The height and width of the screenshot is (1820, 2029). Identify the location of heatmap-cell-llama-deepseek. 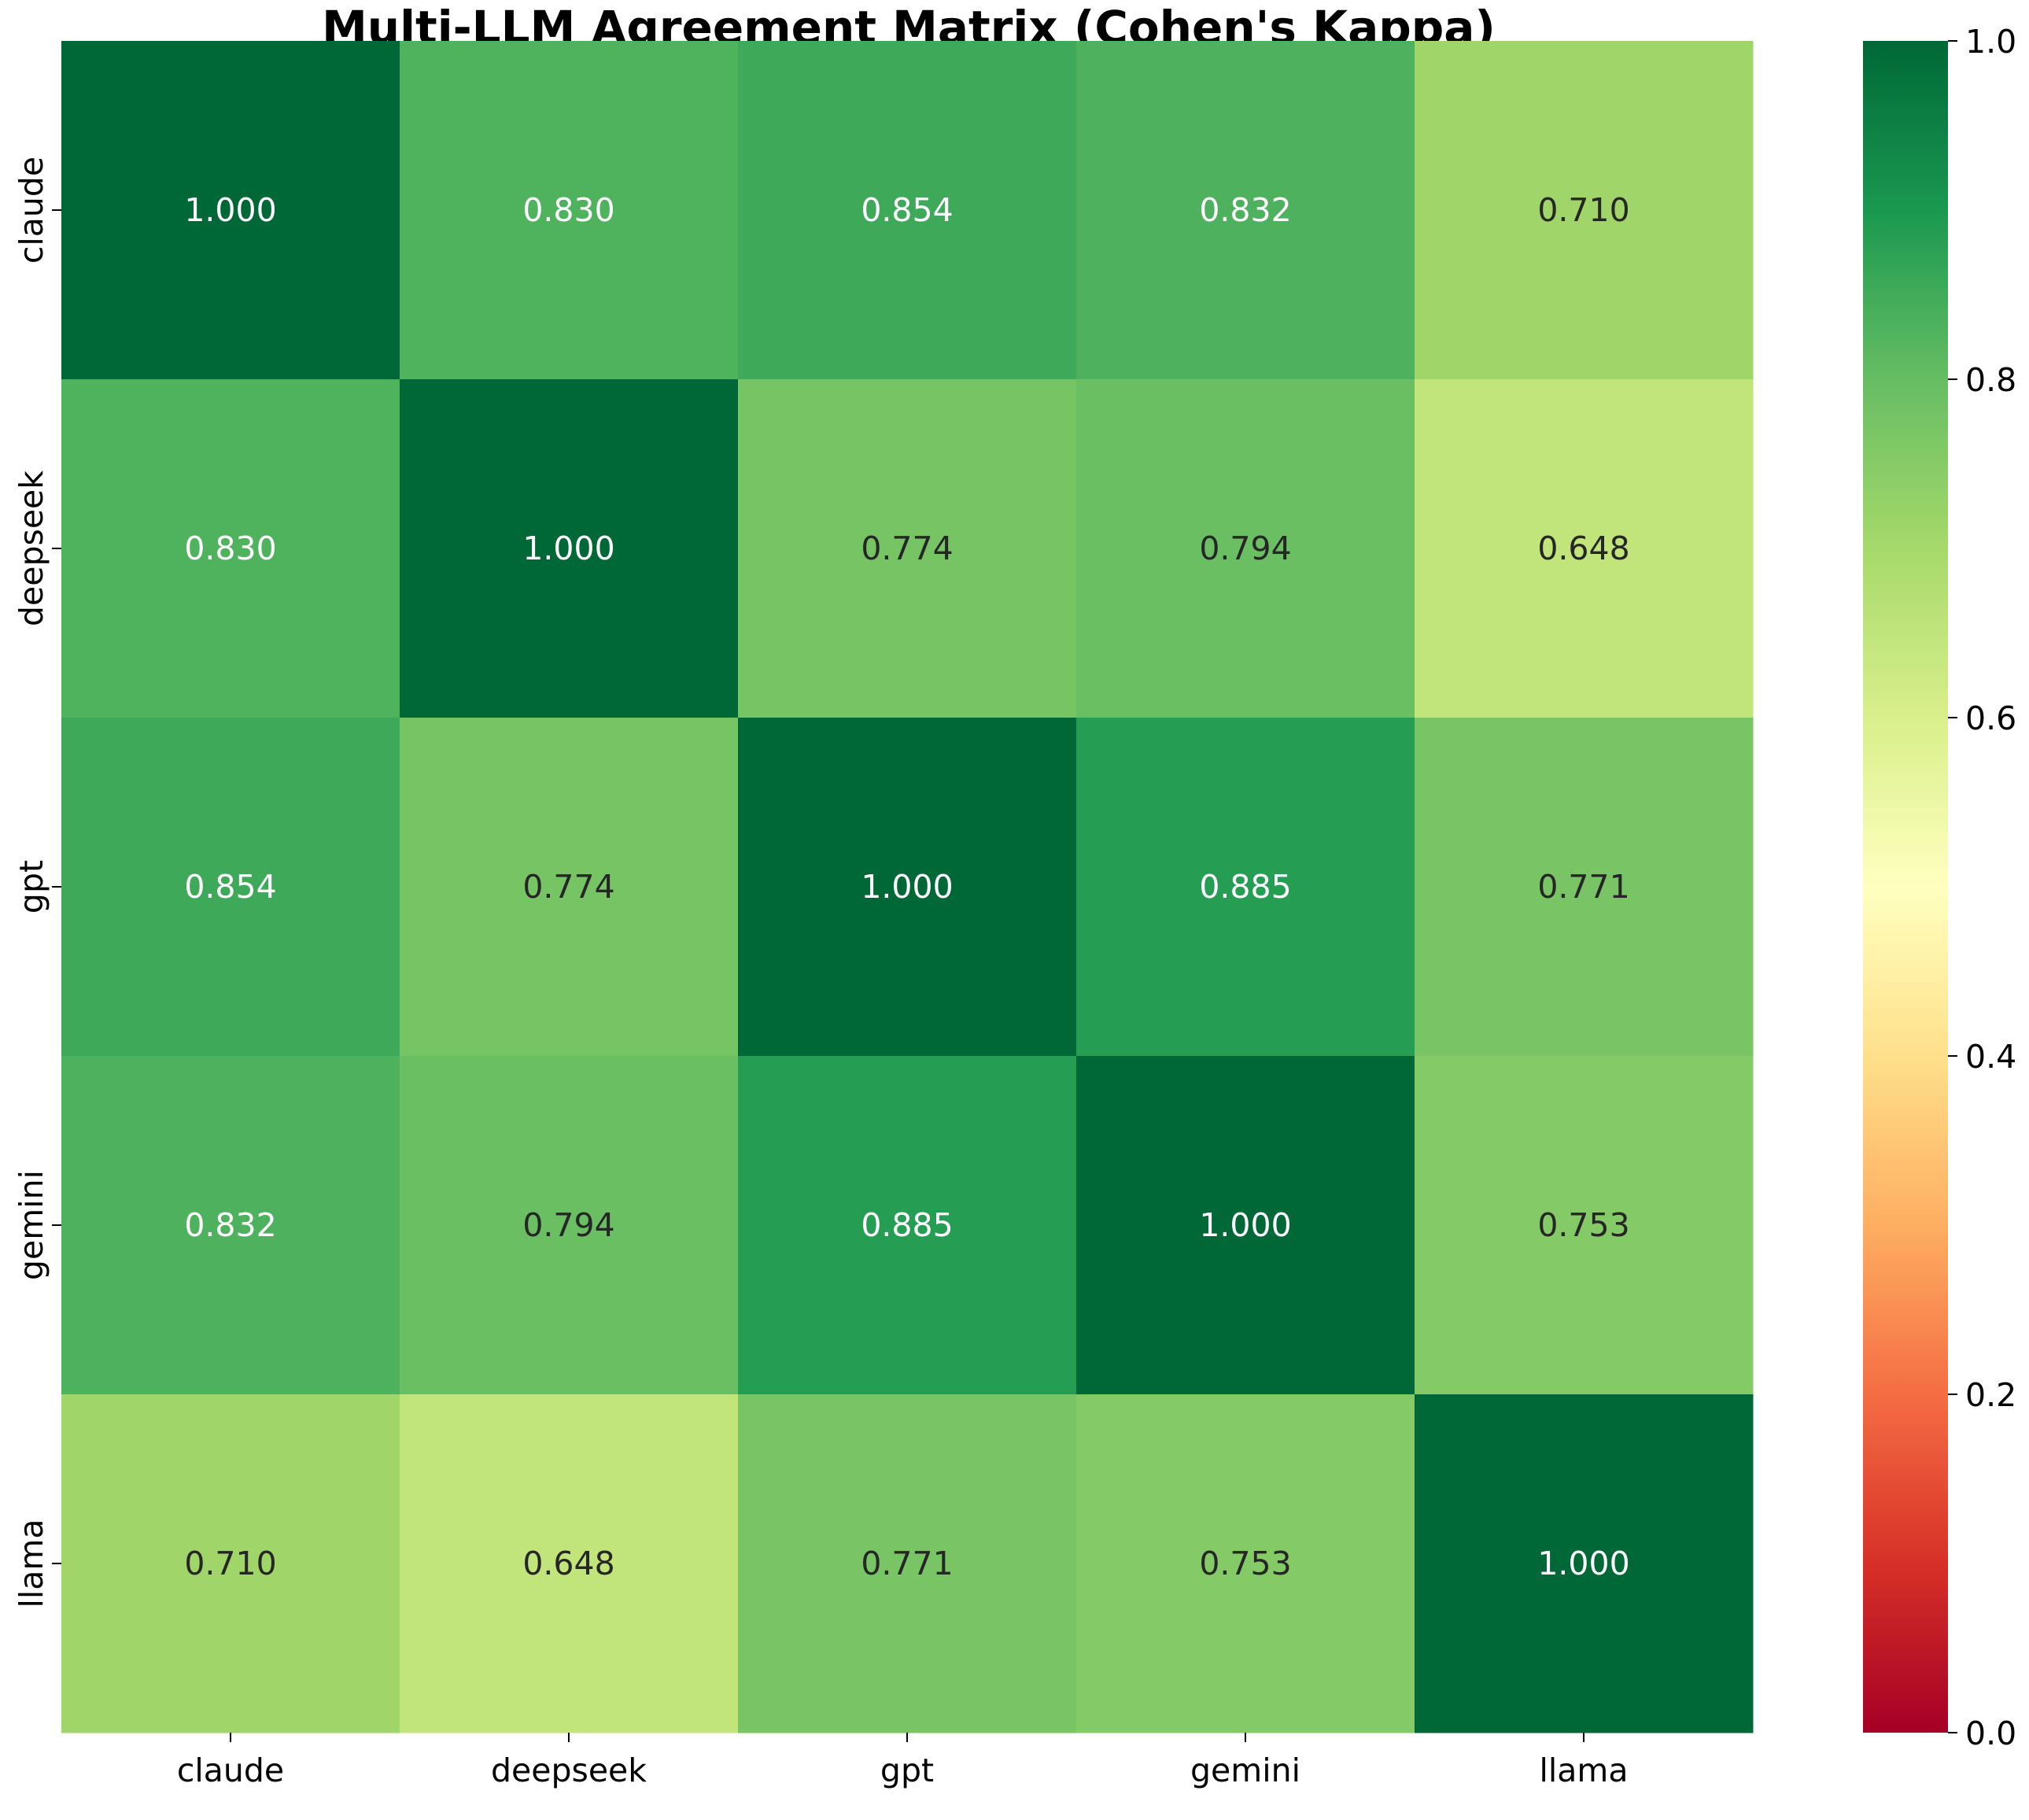
(569, 1563).